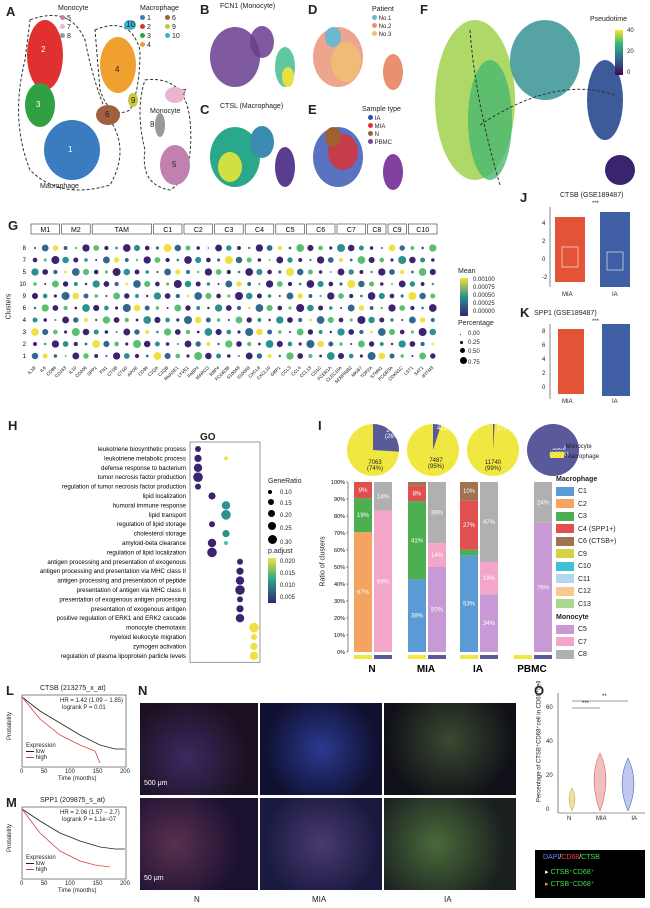 This screenshot has height=908, width=650. I want to click on row-label: 4, so click(25, 321).